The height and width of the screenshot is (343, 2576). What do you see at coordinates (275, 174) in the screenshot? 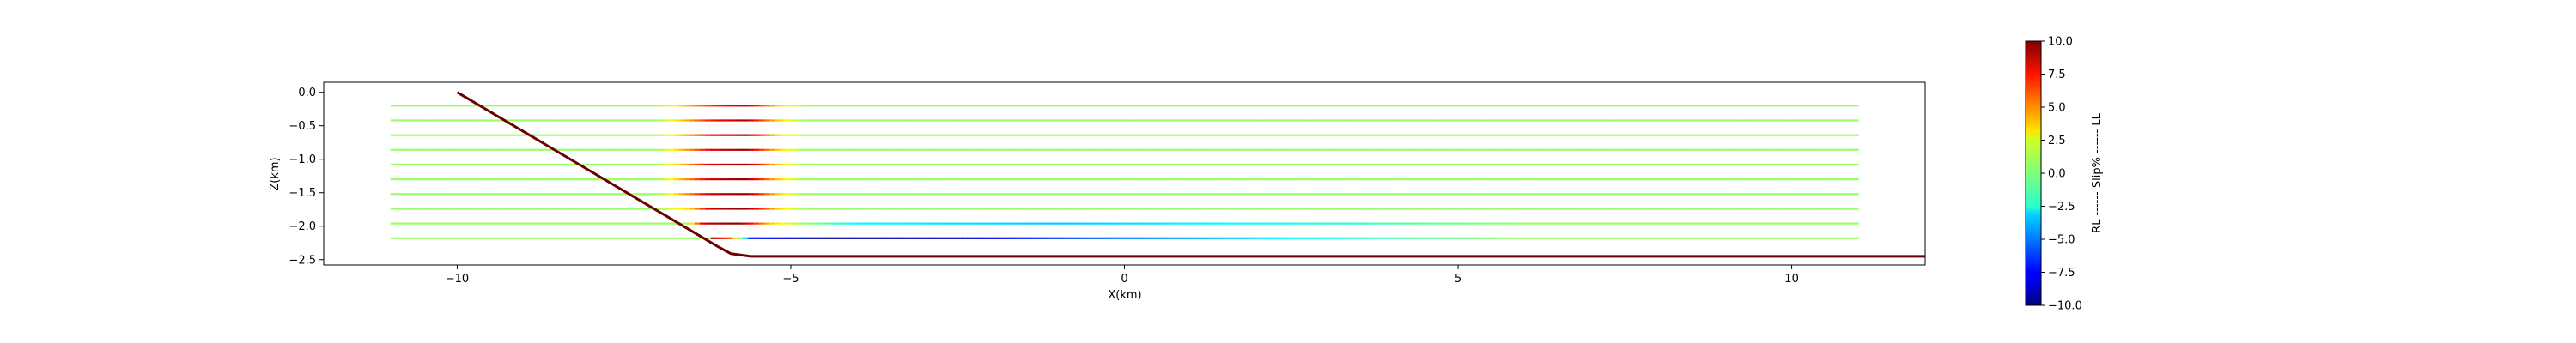
I see `y-axis-label: Z(km)` at bounding box center [275, 174].